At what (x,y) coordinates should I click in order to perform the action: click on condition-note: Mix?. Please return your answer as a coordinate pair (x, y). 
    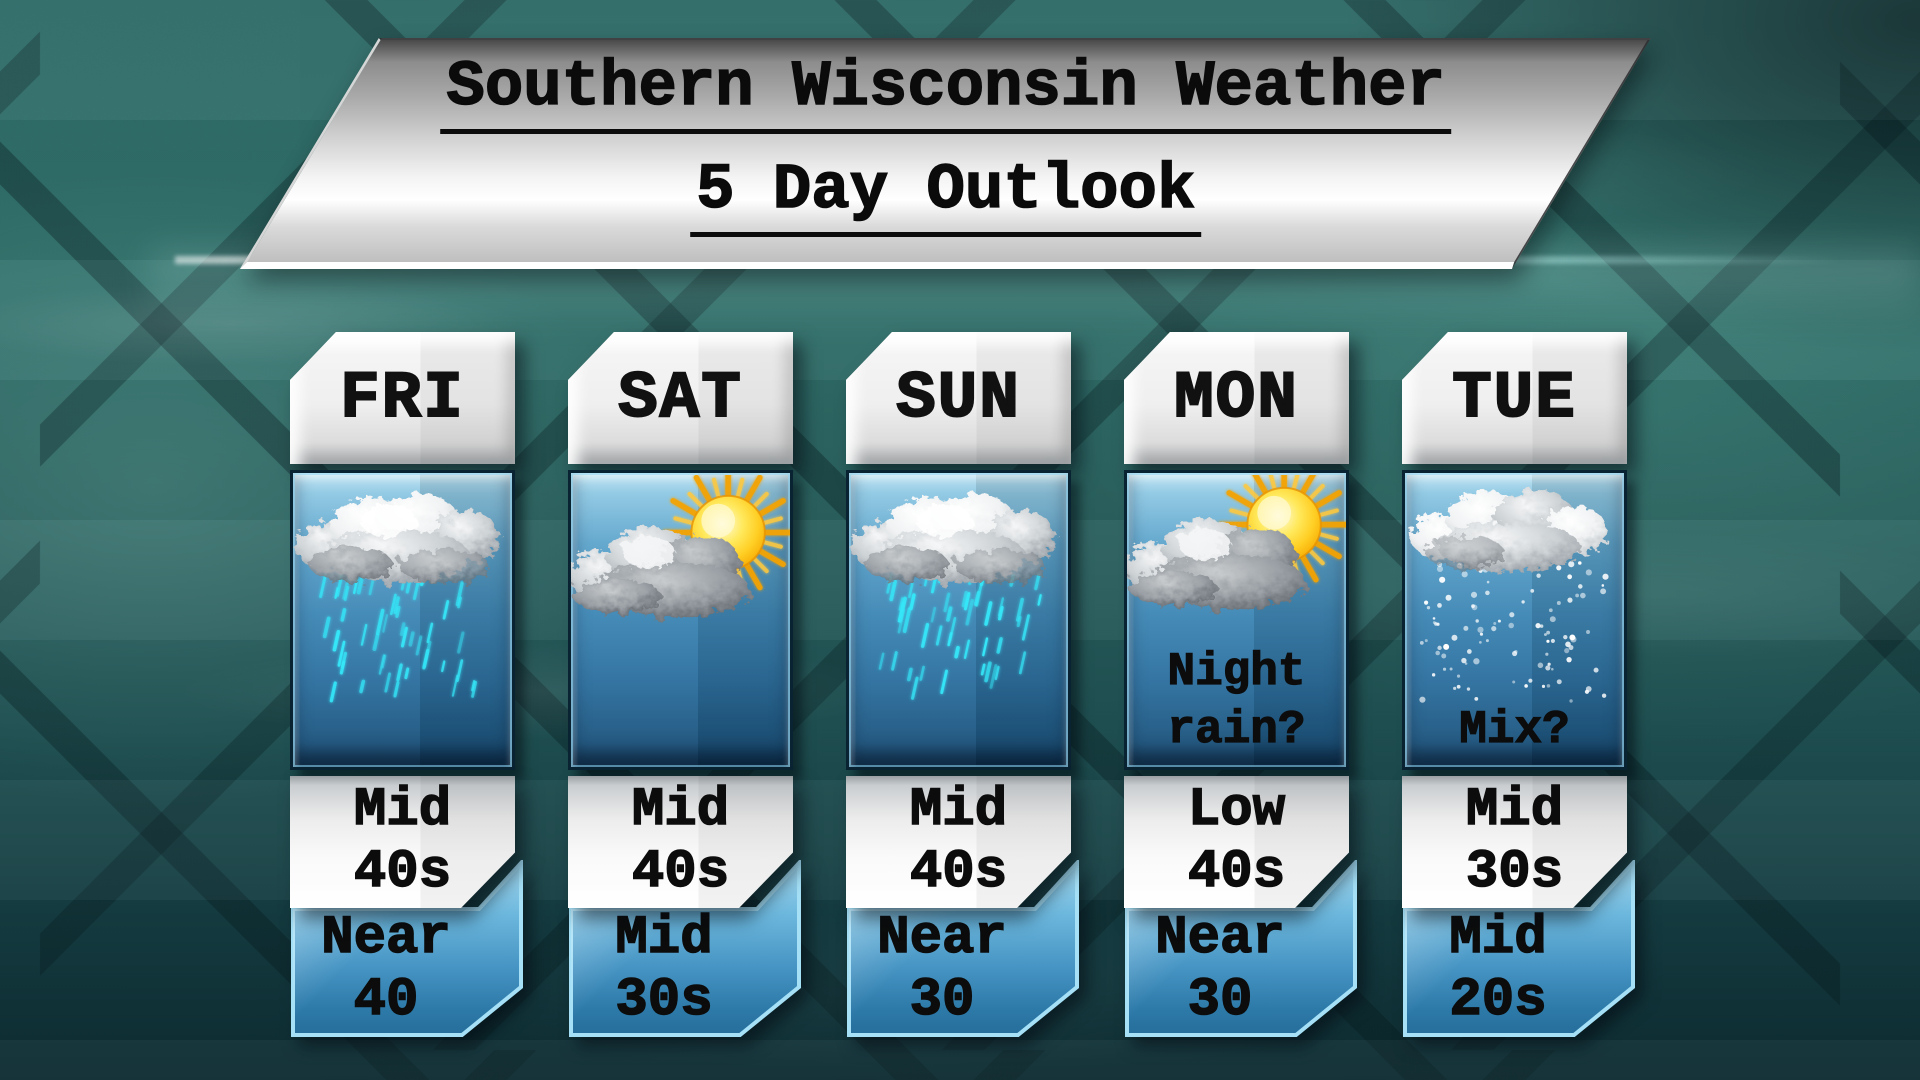
    Looking at the image, I should click on (1515, 729).